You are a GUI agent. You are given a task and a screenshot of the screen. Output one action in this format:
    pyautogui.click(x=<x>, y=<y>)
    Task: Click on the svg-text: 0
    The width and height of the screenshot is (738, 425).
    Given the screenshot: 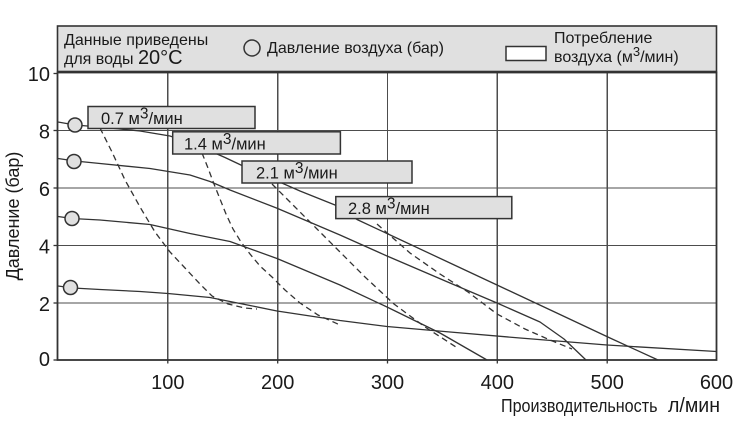 What is the action you would take?
    pyautogui.click(x=44, y=360)
    